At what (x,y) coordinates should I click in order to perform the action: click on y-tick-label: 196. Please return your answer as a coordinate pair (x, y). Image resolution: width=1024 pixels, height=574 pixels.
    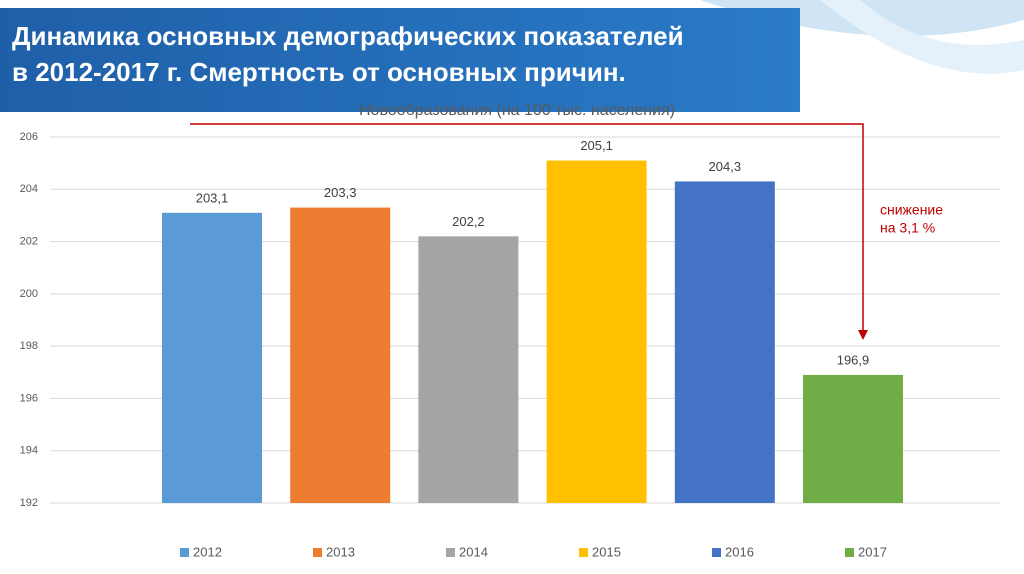
    Looking at the image, I should click on (29, 398).